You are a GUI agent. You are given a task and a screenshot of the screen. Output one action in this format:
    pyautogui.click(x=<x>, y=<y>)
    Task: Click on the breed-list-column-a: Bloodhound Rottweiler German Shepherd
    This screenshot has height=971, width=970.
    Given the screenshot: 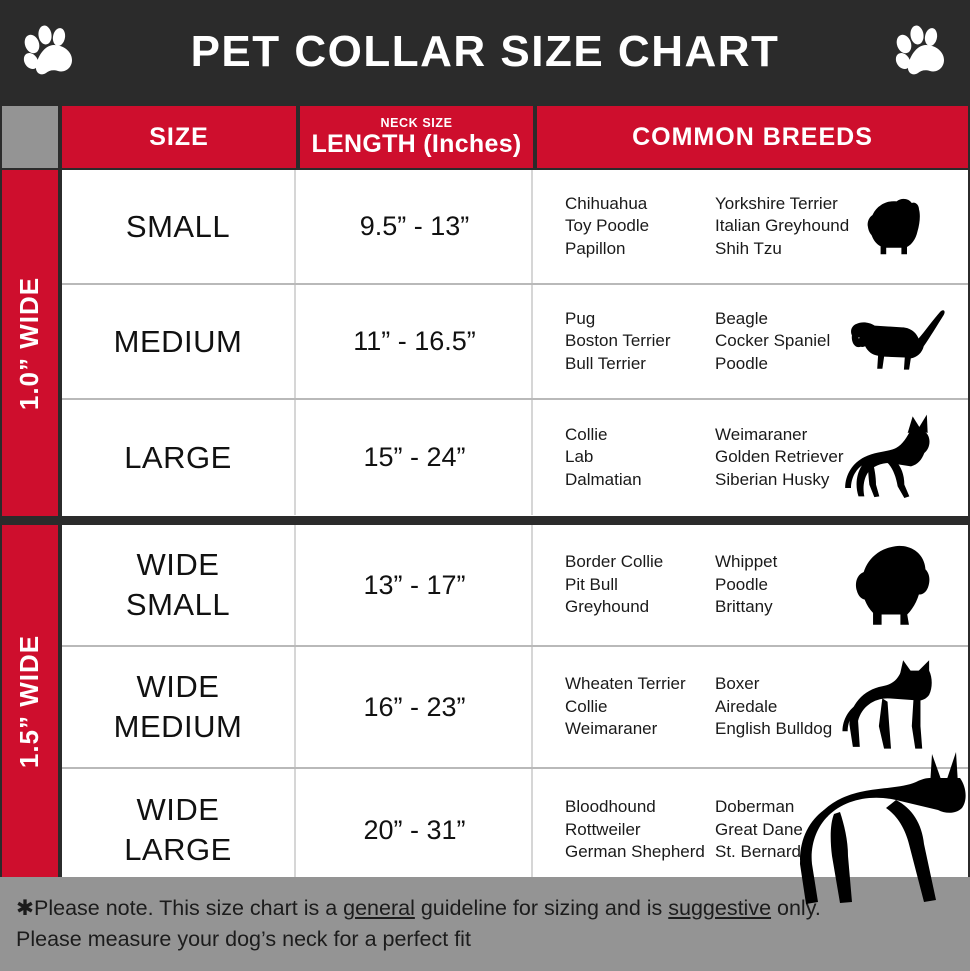 What is the action you would take?
    pyautogui.click(x=635, y=830)
    